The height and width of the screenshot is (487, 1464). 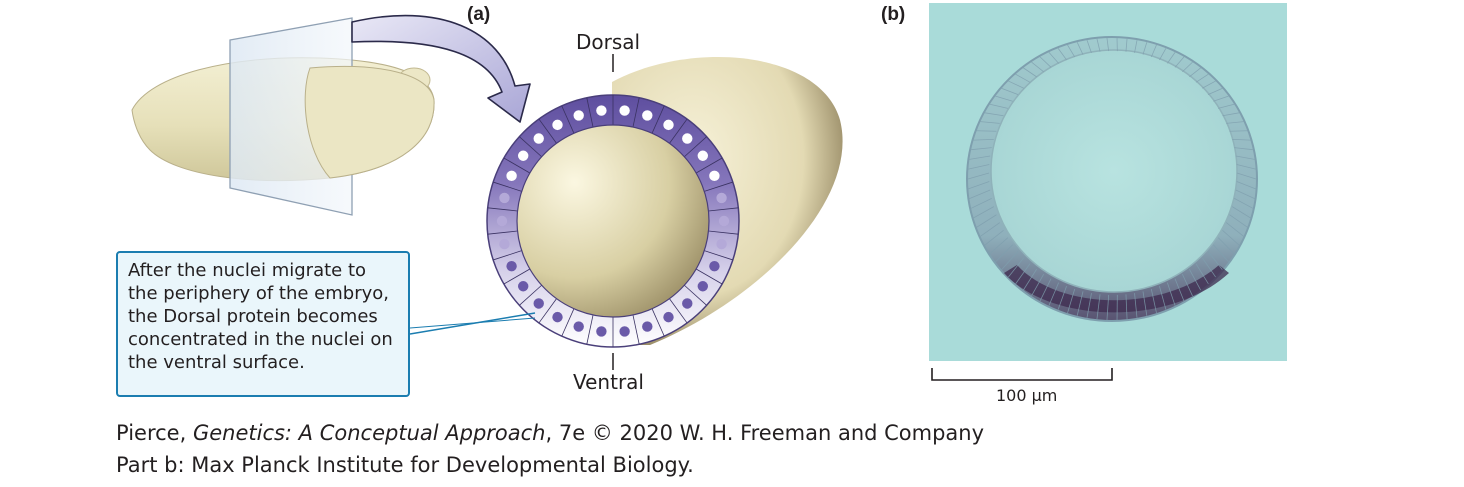 What do you see at coordinates (1027, 395) in the screenshot?
I see `scale-bar-label: 100 µm` at bounding box center [1027, 395].